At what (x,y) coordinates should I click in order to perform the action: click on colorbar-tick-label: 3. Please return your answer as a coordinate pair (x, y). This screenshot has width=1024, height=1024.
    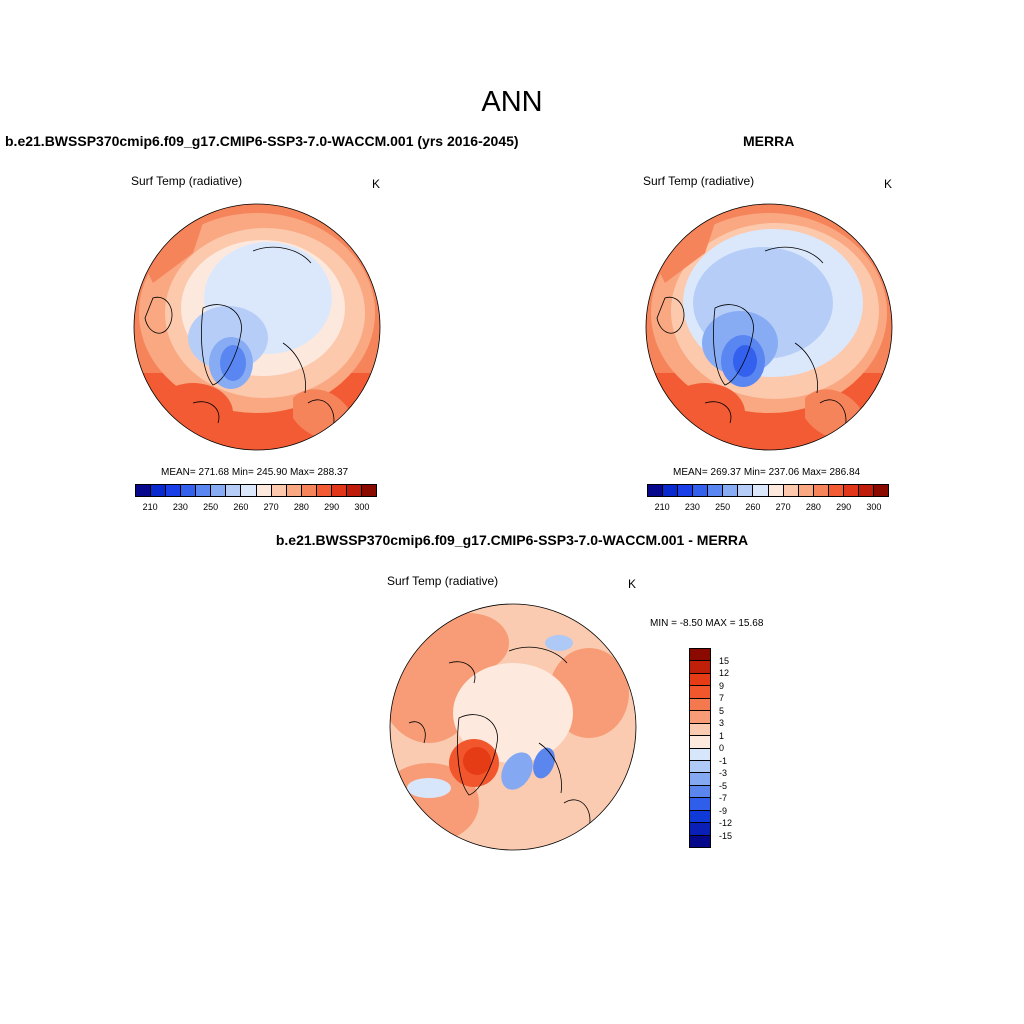
    Looking at the image, I should click on (722, 723).